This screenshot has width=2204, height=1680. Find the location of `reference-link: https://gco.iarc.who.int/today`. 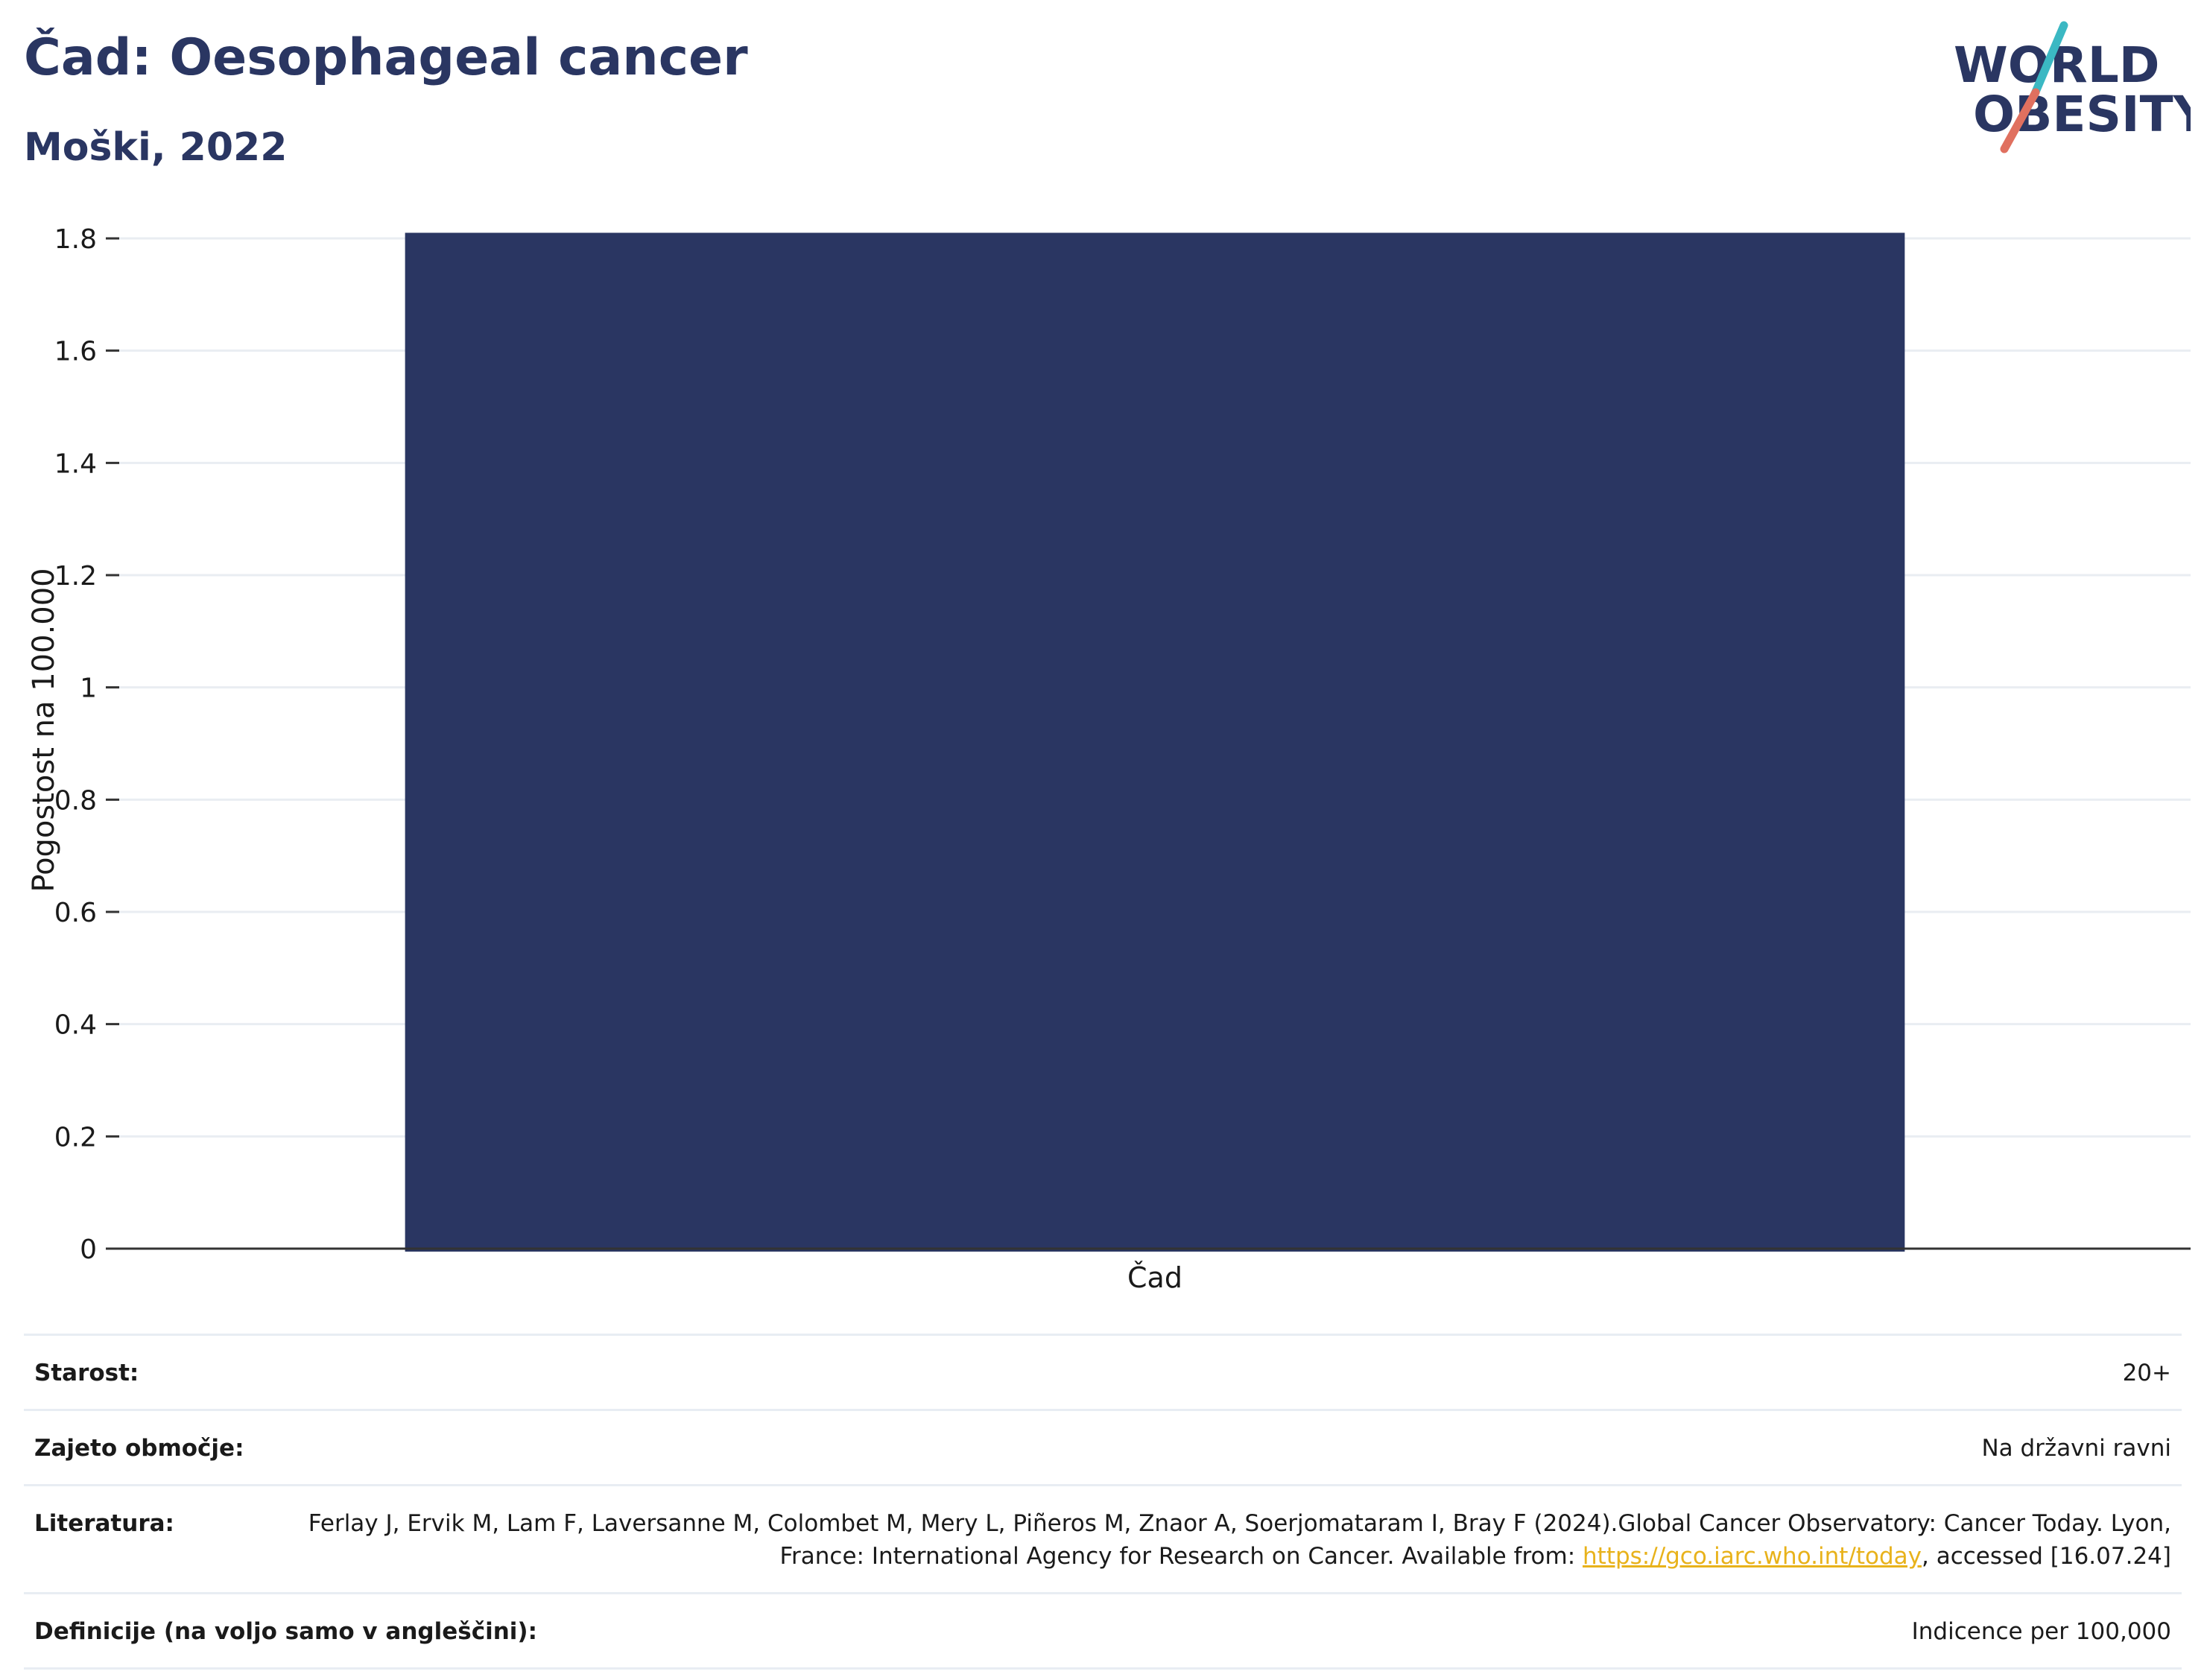

reference-link: https://gco.iarc.who.int/today is located at coordinates (1752, 1556).